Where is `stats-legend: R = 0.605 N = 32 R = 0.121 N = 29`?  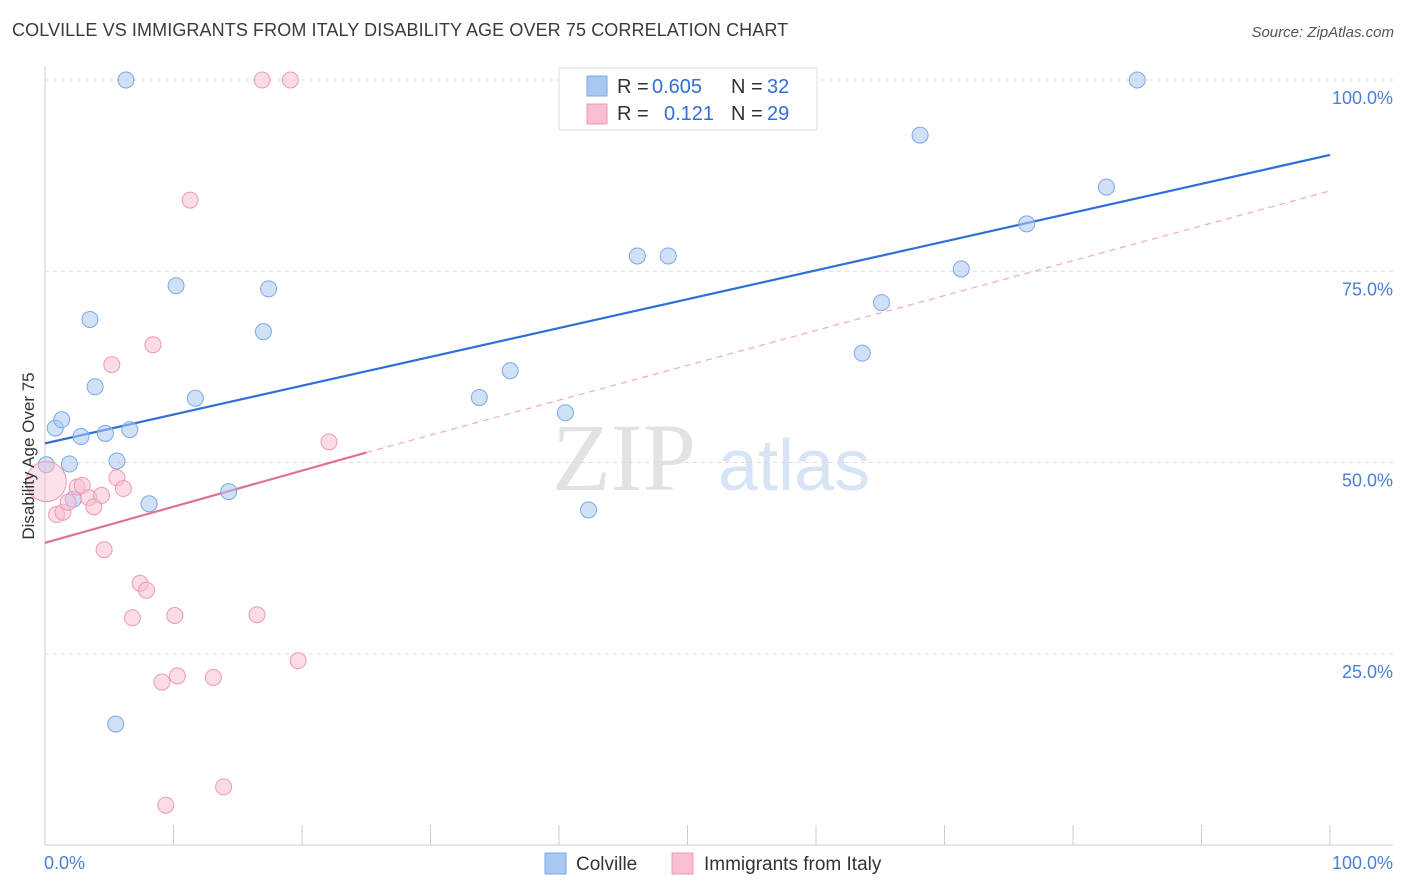
stats-legend: R = 0.605 N = 32 R = 0.121 N = 29 is located at coordinates (688, 99).